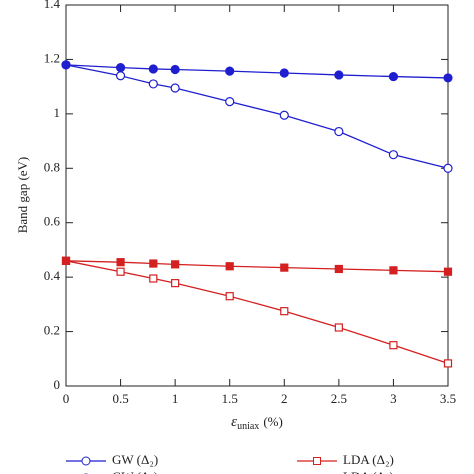 The image size is (474, 474). I want to click on y-tick-label: 1, so click(57, 112).